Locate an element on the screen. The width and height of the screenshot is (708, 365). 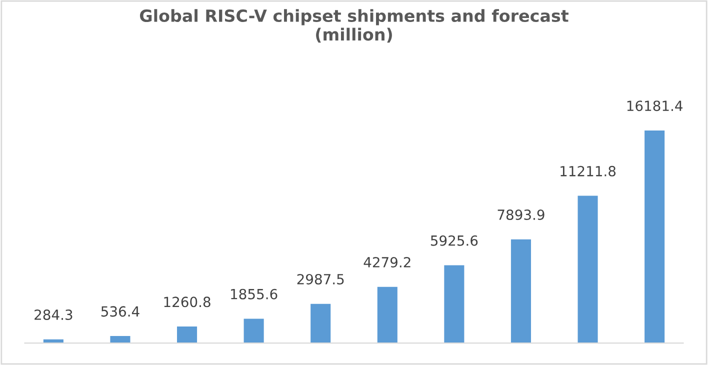
data-label: 4279.2 is located at coordinates (387, 262).